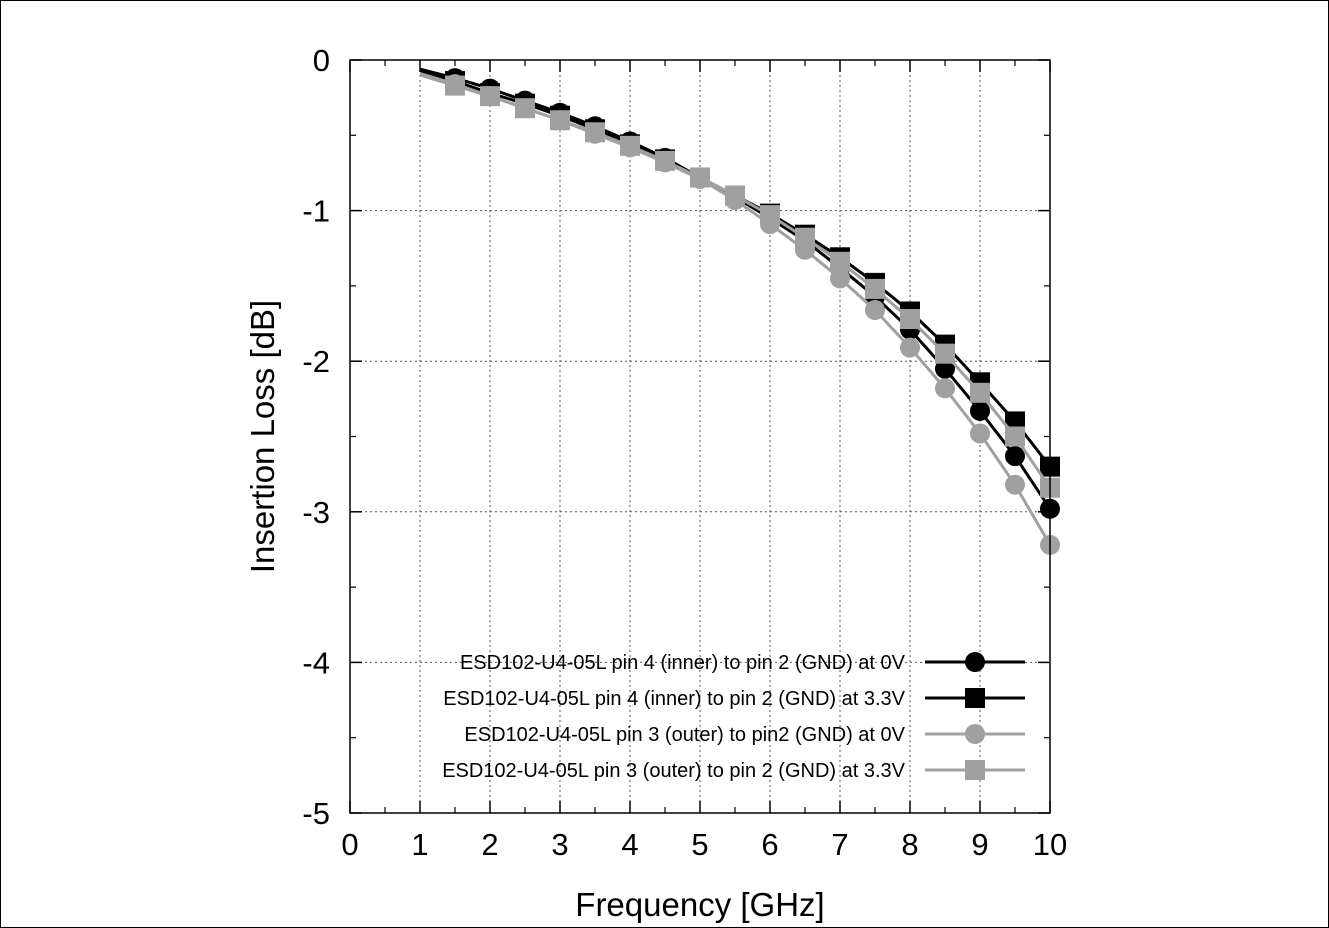 The image size is (1329, 928). Describe the element at coordinates (489, 844) in the screenshot. I see `x-tick-label: 2` at that location.